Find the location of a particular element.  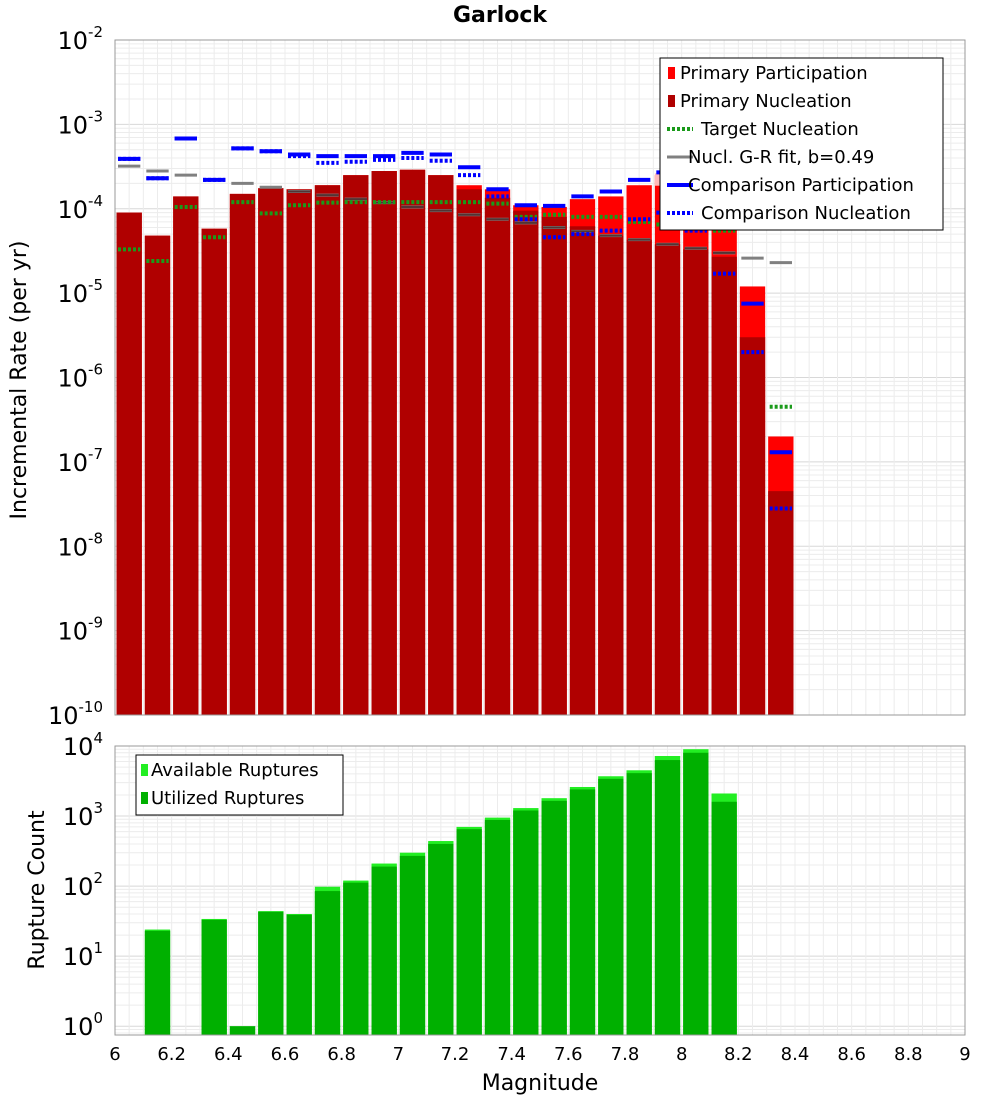

top-y-tick-9: 10⁻⁹ is located at coordinates (80, 630).